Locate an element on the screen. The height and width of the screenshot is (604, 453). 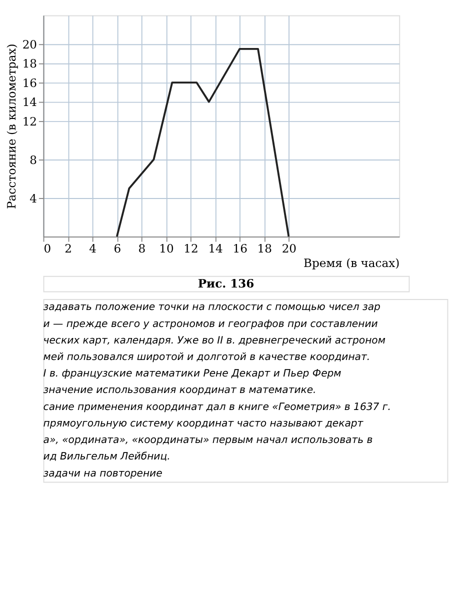
text: задавать положение точки на плоскости с помощью чисел зар is located at coordinates (211, 308).